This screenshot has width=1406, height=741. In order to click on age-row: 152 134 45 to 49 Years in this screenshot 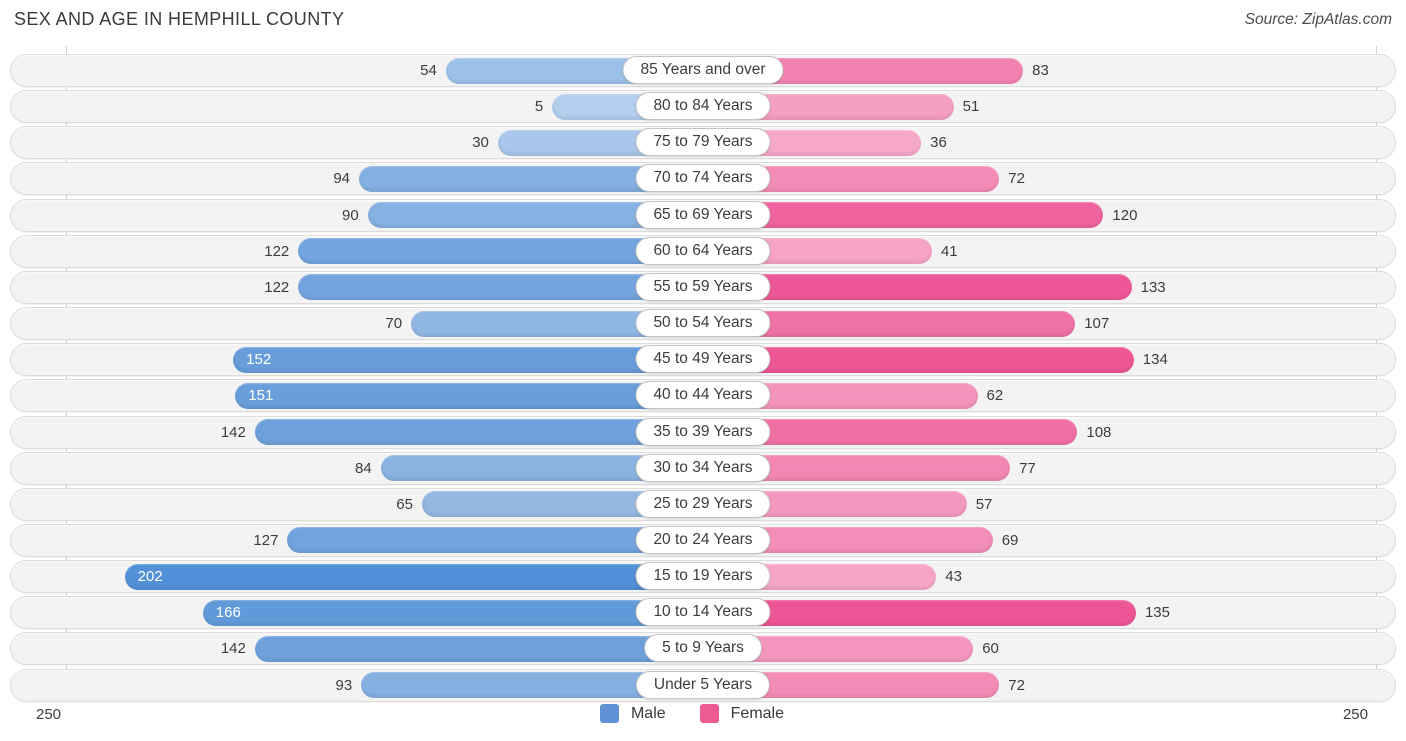, I will do `click(703, 360)`.